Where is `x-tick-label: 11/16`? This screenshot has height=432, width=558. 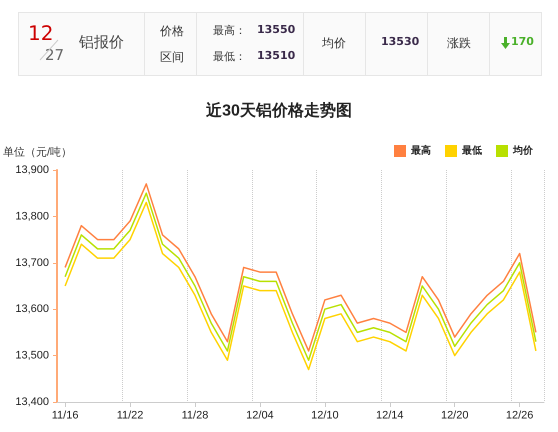 x-tick-label: 11/16 is located at coordinates (65, 416).